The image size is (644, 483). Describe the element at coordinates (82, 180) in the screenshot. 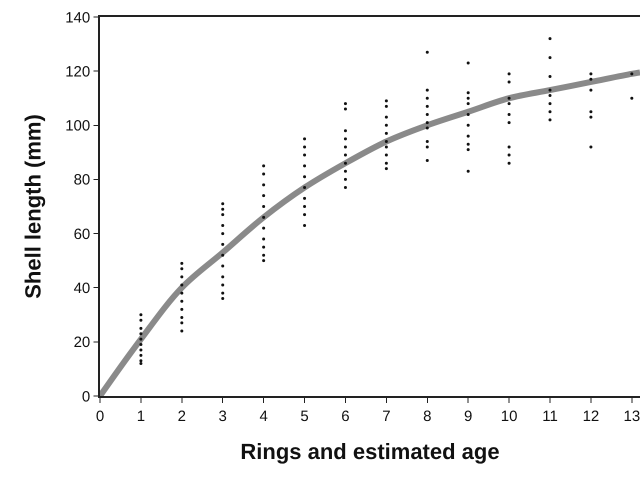

I see `y-tick-label: 80` at that location.